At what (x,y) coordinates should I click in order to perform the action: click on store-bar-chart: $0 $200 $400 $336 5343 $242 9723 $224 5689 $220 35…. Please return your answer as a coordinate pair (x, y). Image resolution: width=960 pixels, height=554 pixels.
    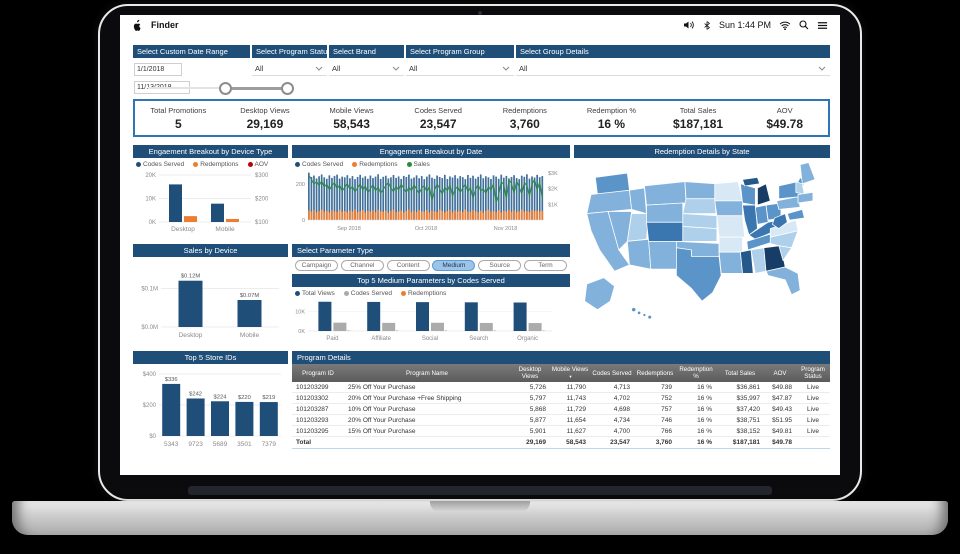
    Looking at the image, I should click on (209, 408).